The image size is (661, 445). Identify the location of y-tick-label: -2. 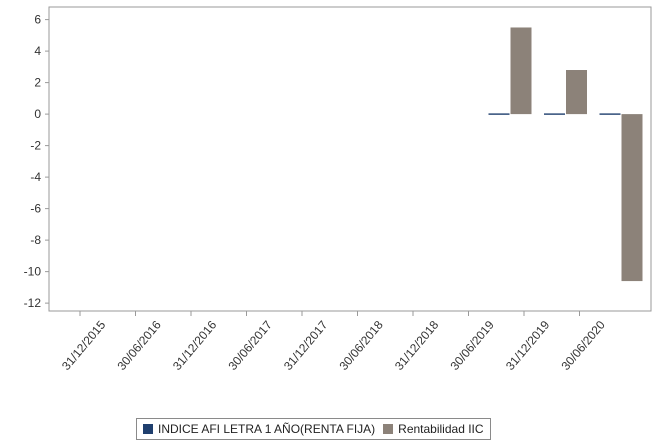
(35, 146).